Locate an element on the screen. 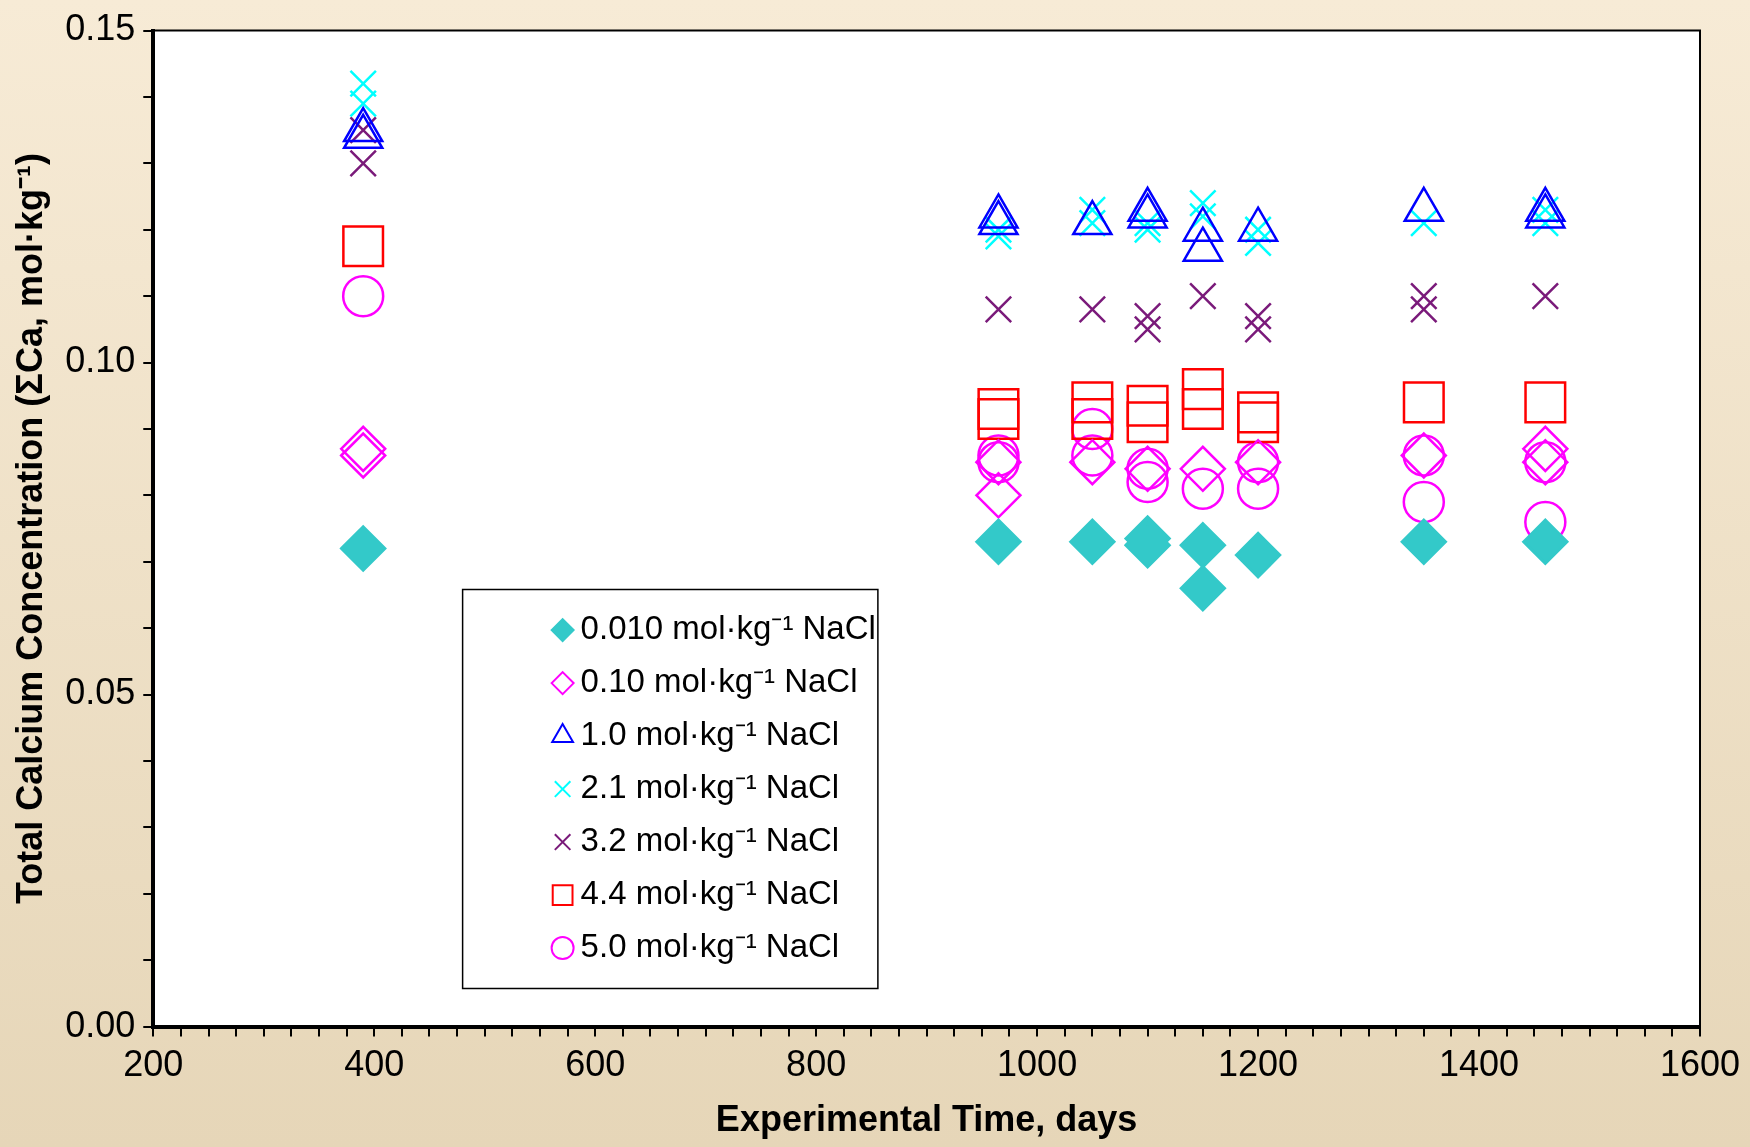  legend-label: 0.10 mol·kg⁻¹ NaCl is located at coordinates (719, 681).